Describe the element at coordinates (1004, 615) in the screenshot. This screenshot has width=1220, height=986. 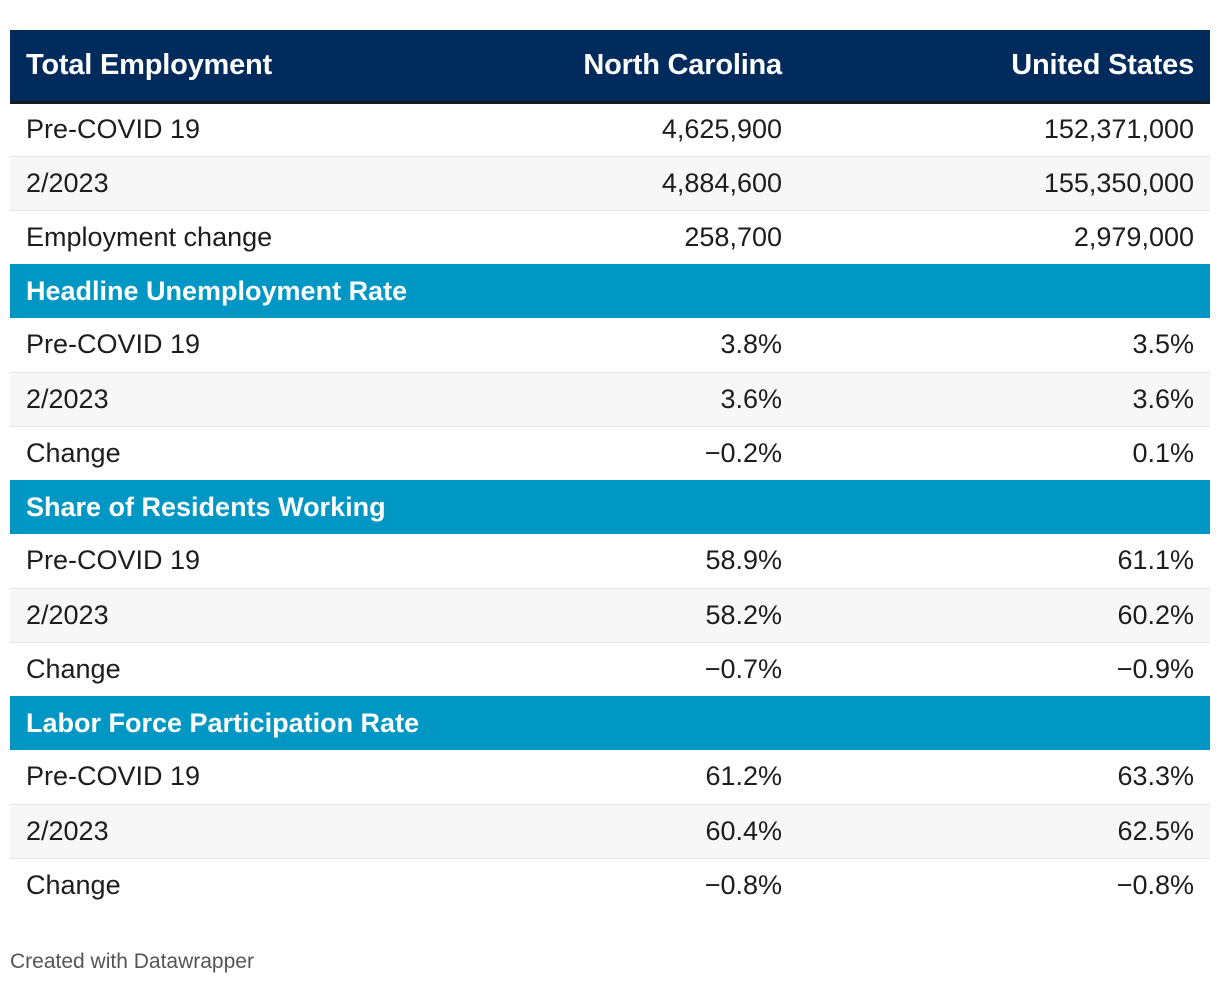
I see `us-value: 60.2%` at that location.